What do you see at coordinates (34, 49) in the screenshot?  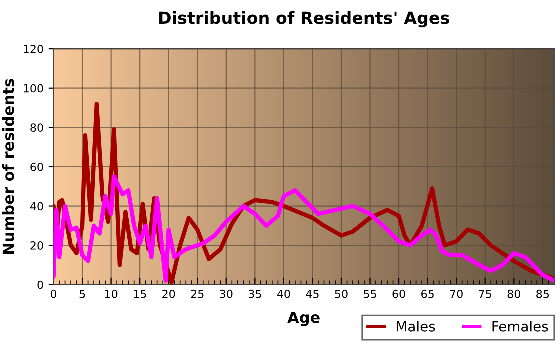 I see `y-tick-label: 120` at bounding box center [34, 49].